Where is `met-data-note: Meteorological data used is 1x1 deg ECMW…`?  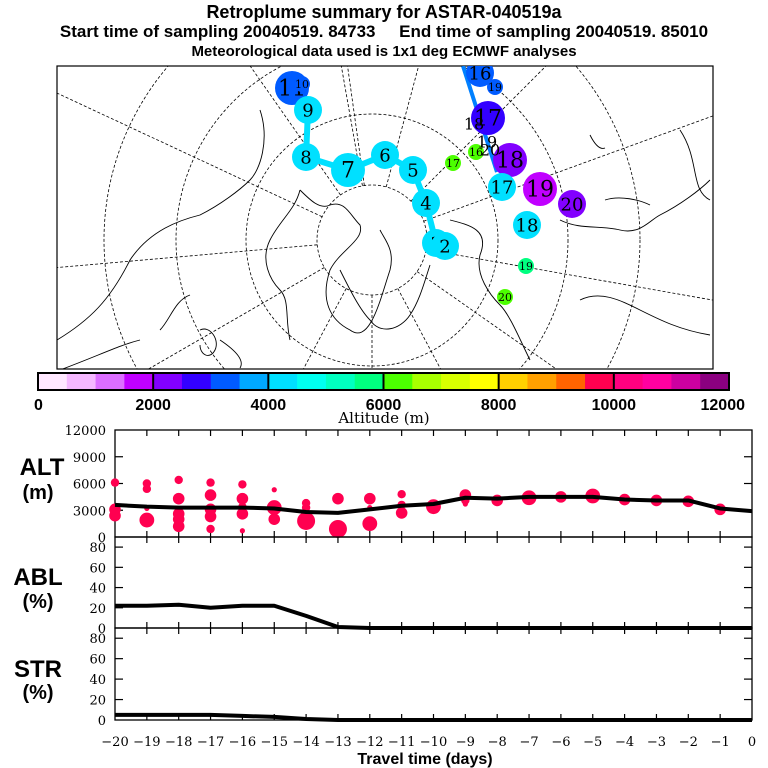 met-data-note: Meteorological data used is 1x1 deg ECMW… is located at coordinates (384, 51).